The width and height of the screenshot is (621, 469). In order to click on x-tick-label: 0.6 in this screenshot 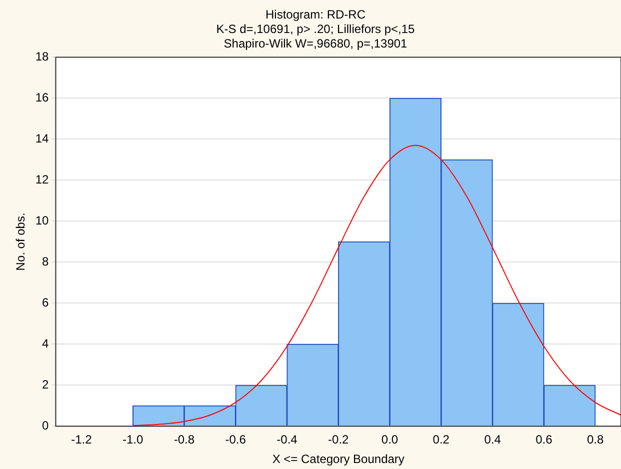, I will do `click(544, 439)`.